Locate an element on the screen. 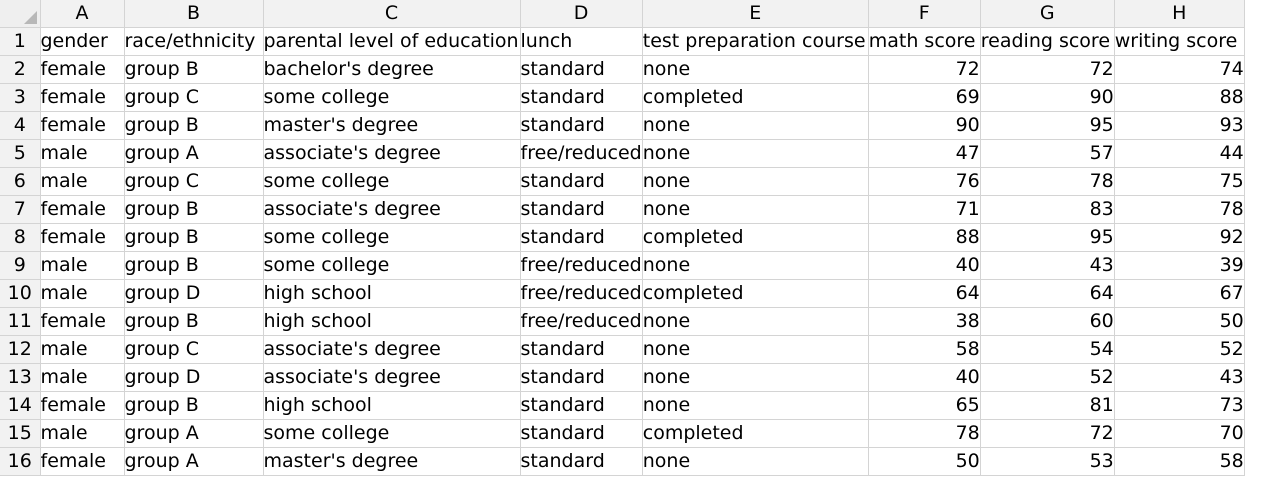 The height and width of the screenshot is (487, 1269). column-header-f: F is located at coordinates (924, 14).